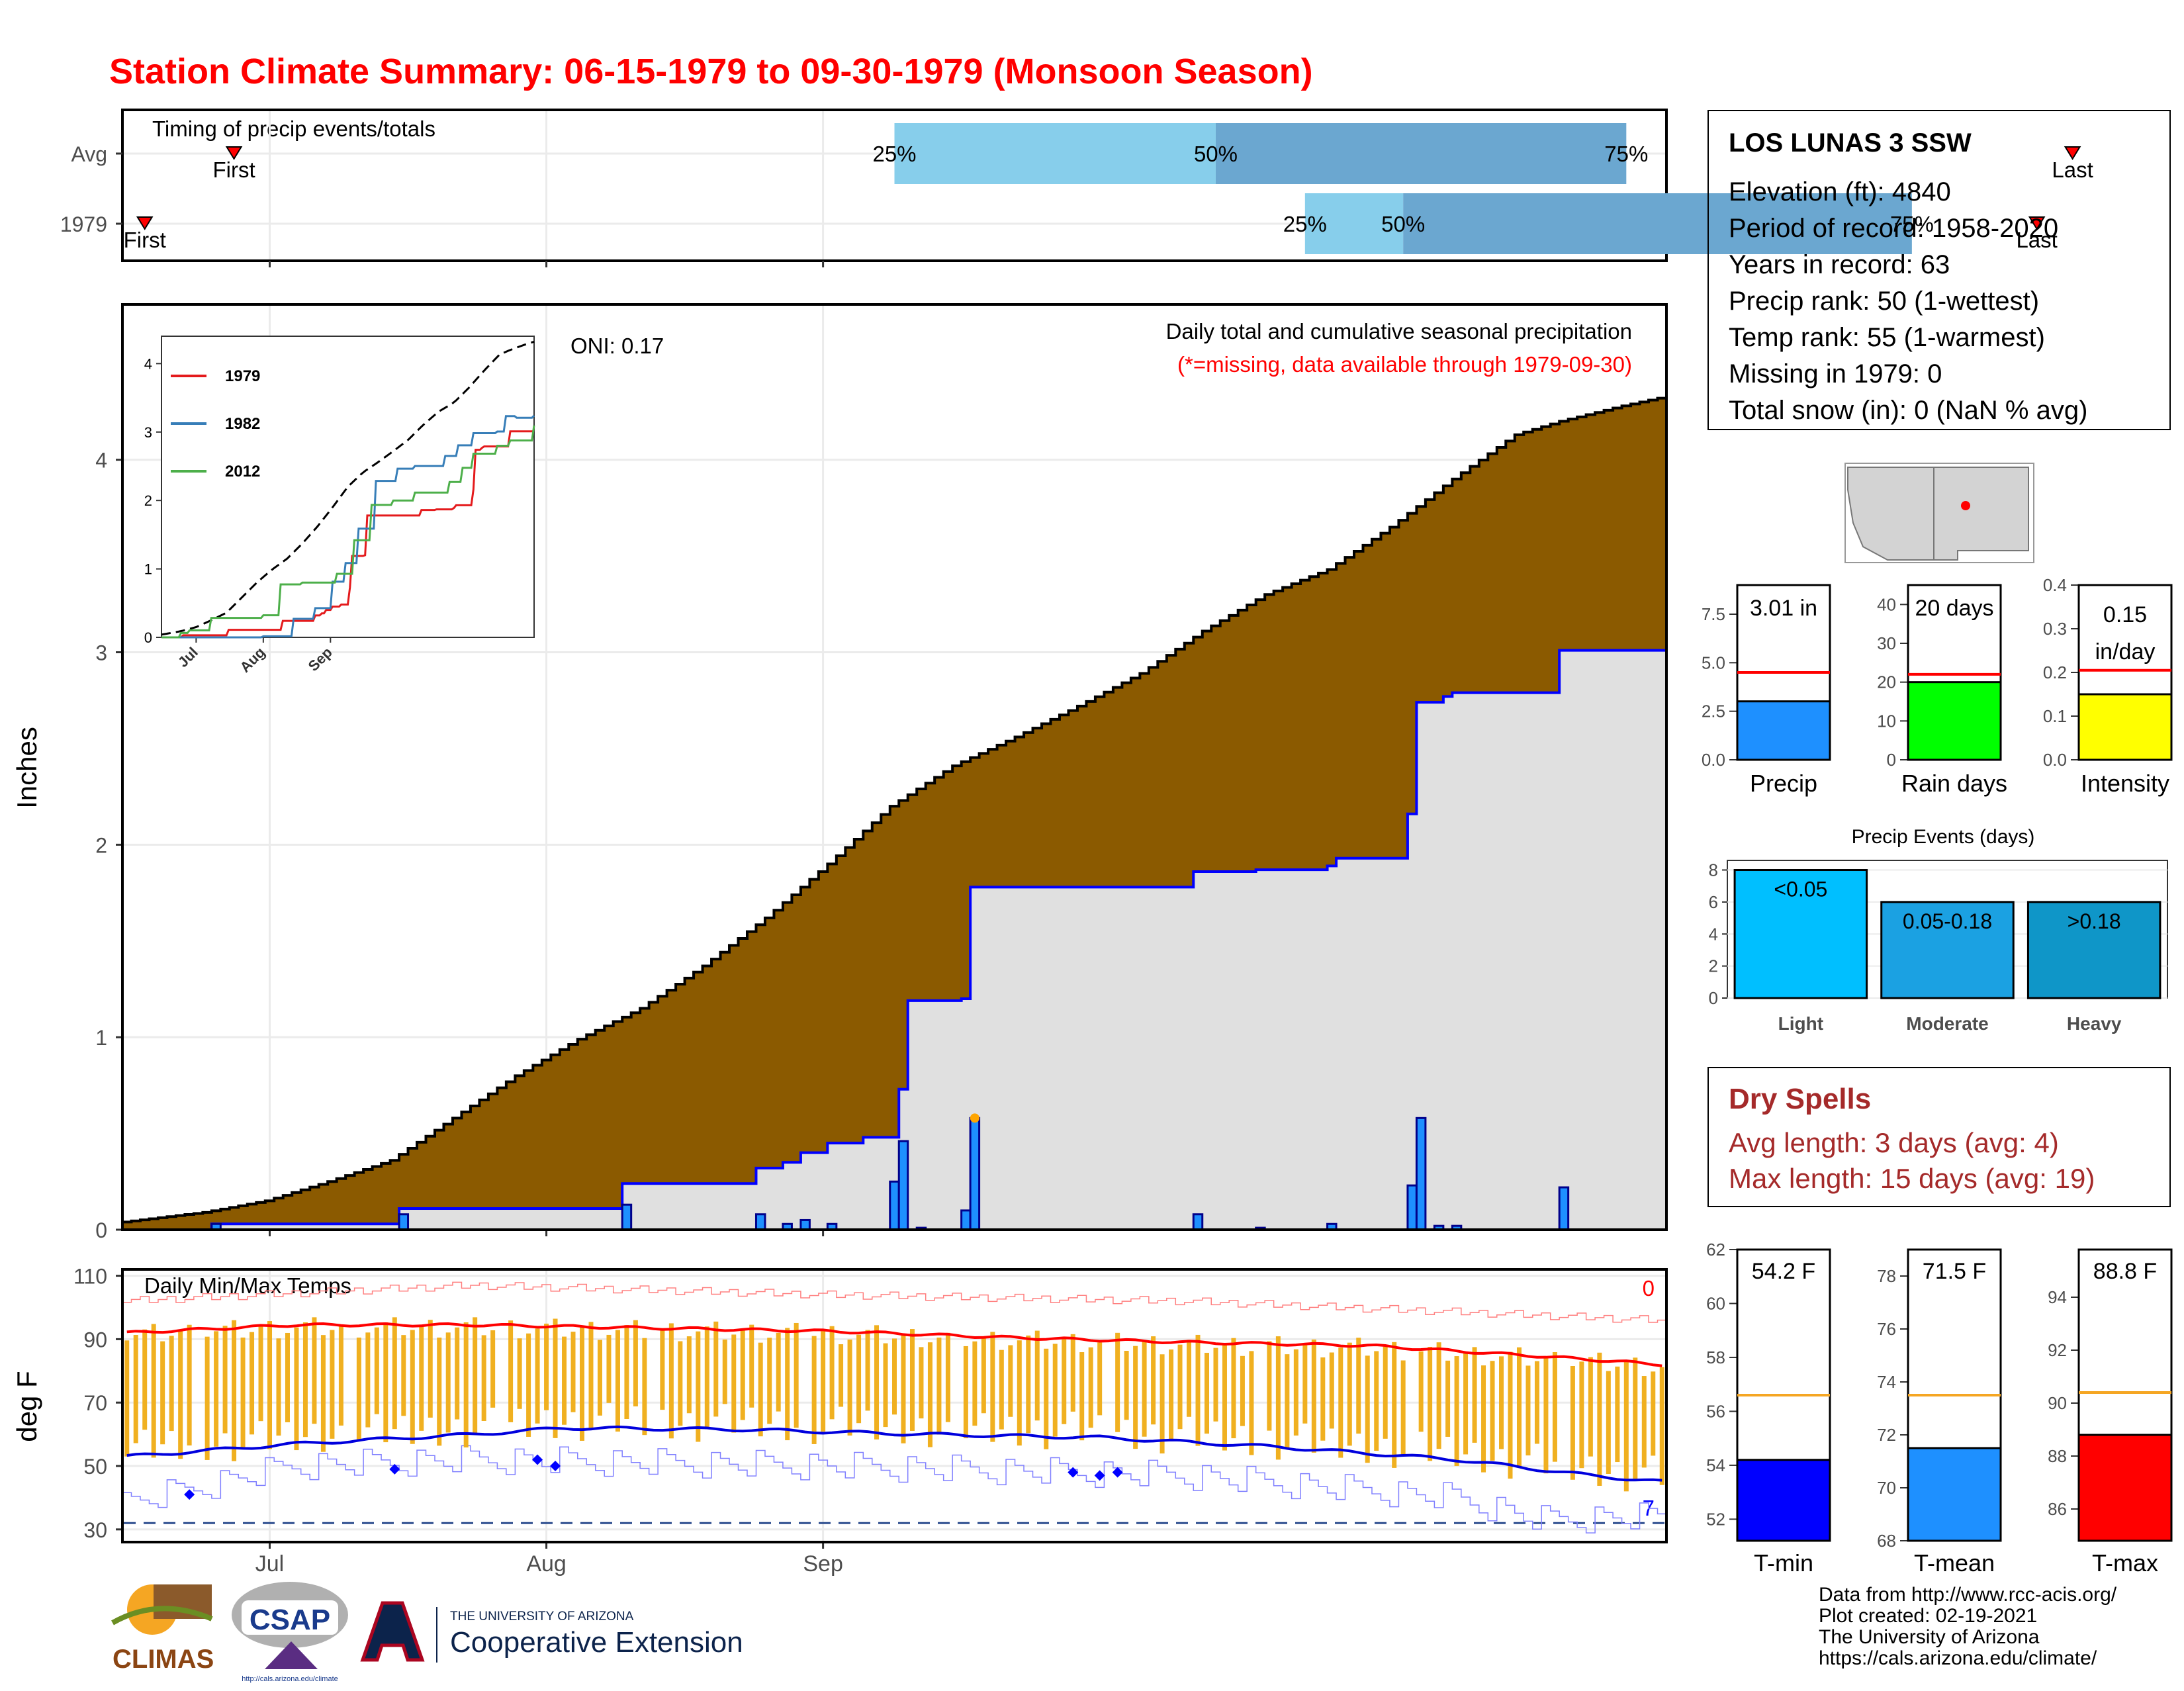 Image resolution: width=2184 pixels, height=1691 pixels. Describe the element at coordinates (290, 1620) in the screenshot. I see `csap-logo-text: CSAP` at that location.